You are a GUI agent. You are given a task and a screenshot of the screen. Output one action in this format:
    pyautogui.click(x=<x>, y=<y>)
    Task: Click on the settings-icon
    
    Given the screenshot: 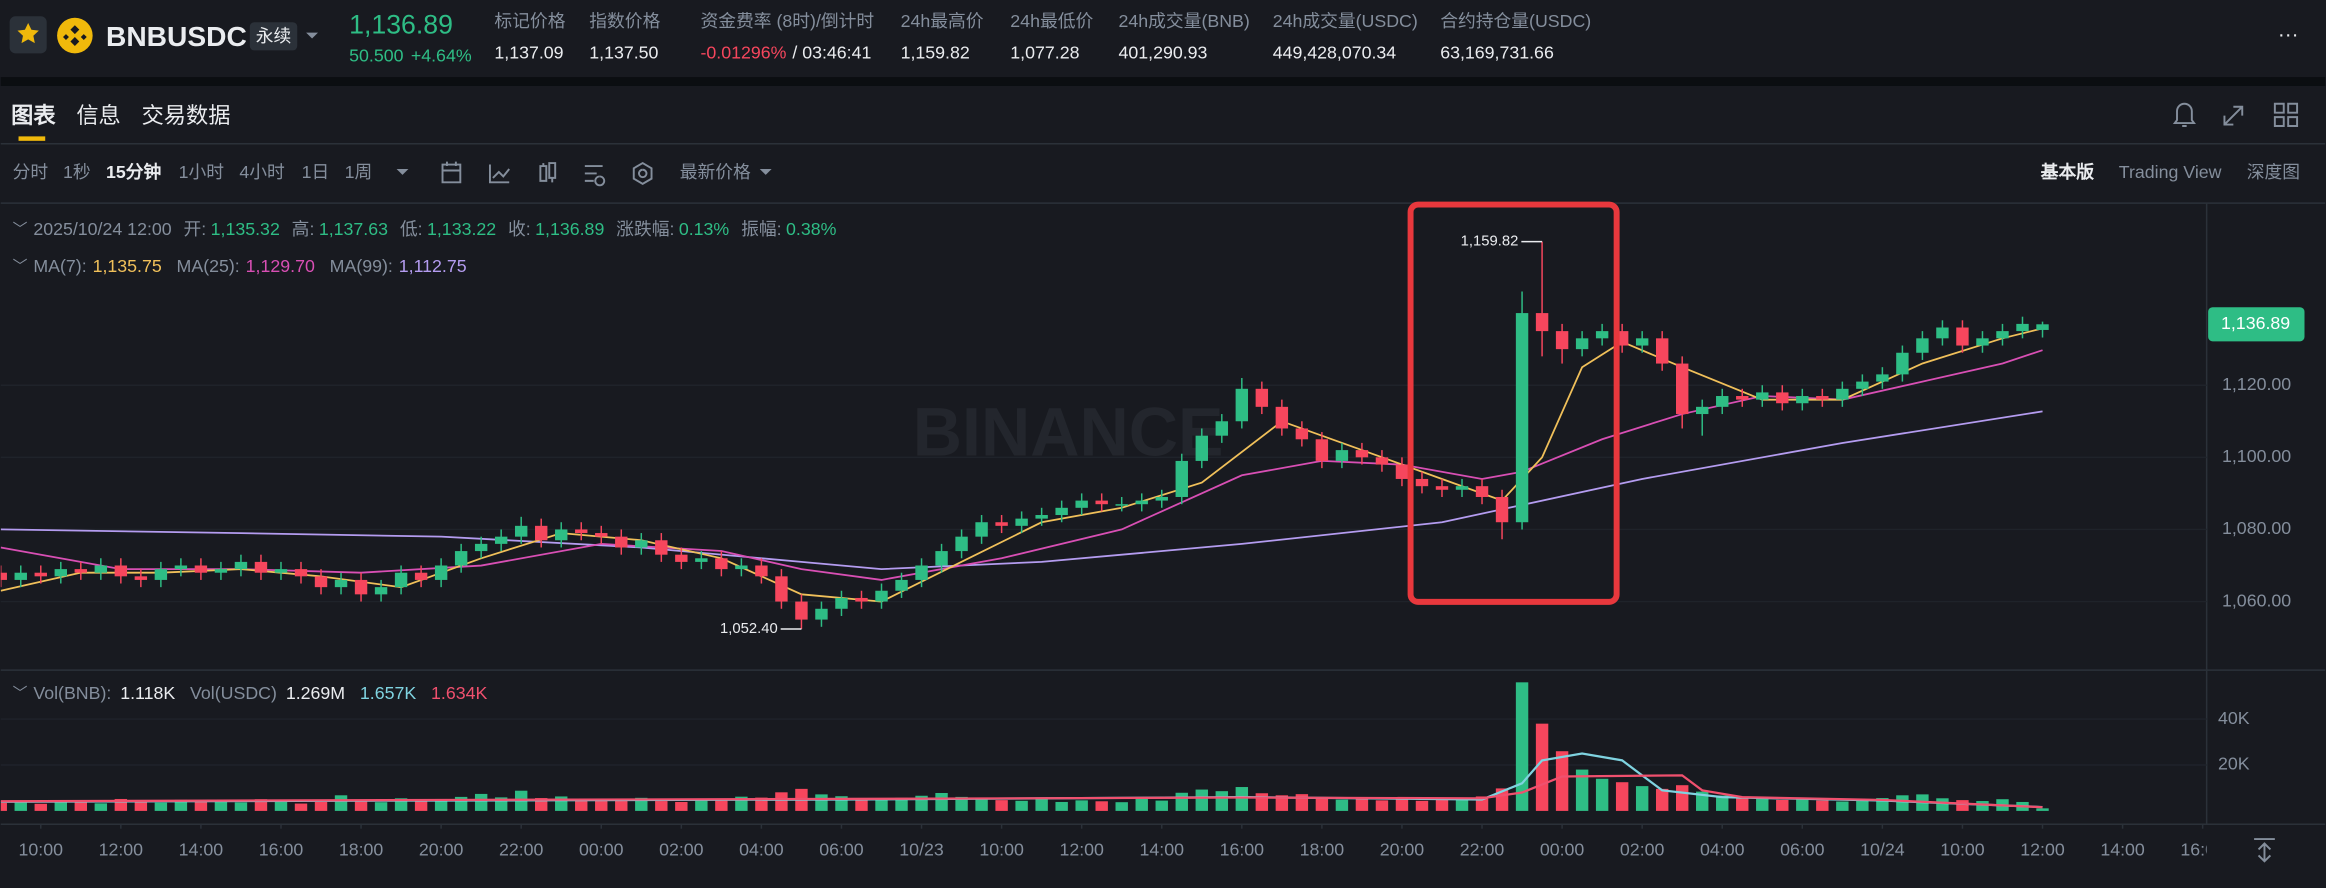 What is the action you would take?
    pyautogui.click(x=642, y=173)
    